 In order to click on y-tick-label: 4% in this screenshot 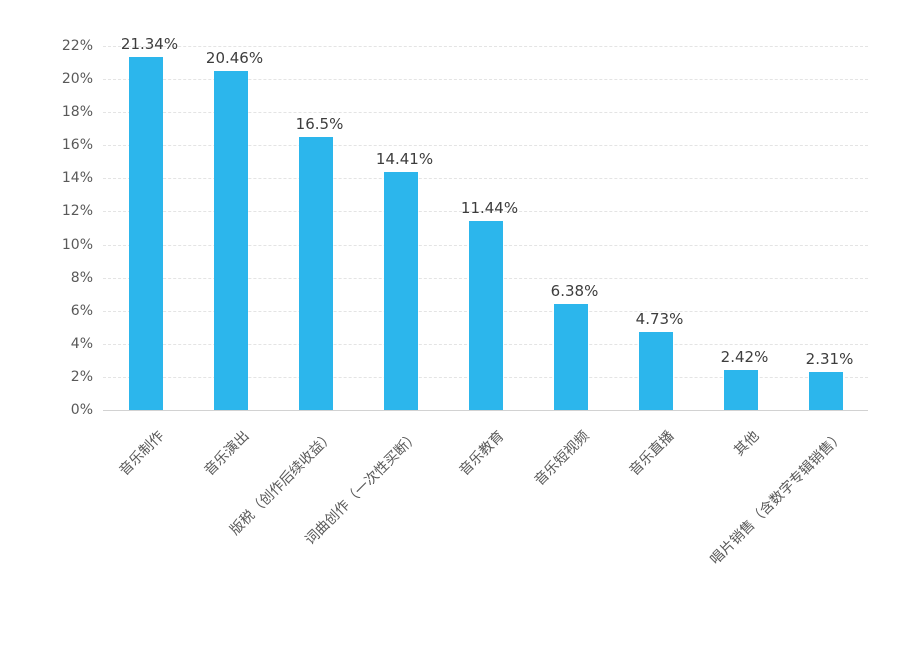, I will do `click(81, 343)`.